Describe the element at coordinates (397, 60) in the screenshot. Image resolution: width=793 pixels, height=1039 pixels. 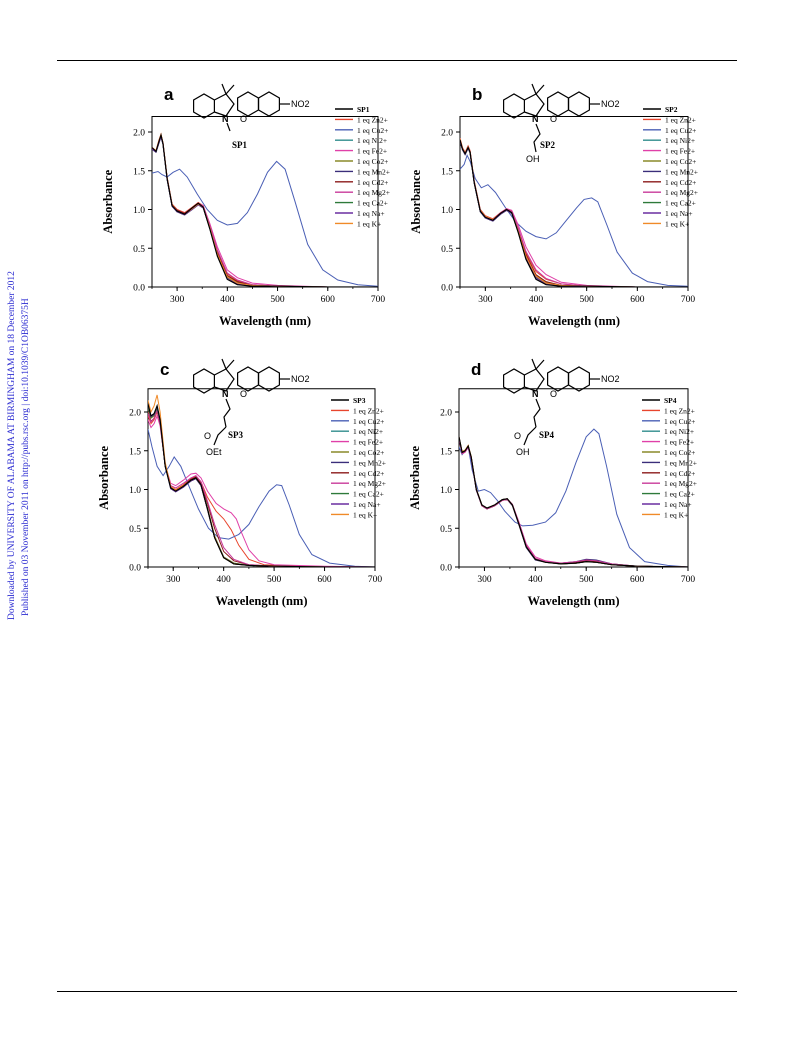
I see `top-rule` at that location.